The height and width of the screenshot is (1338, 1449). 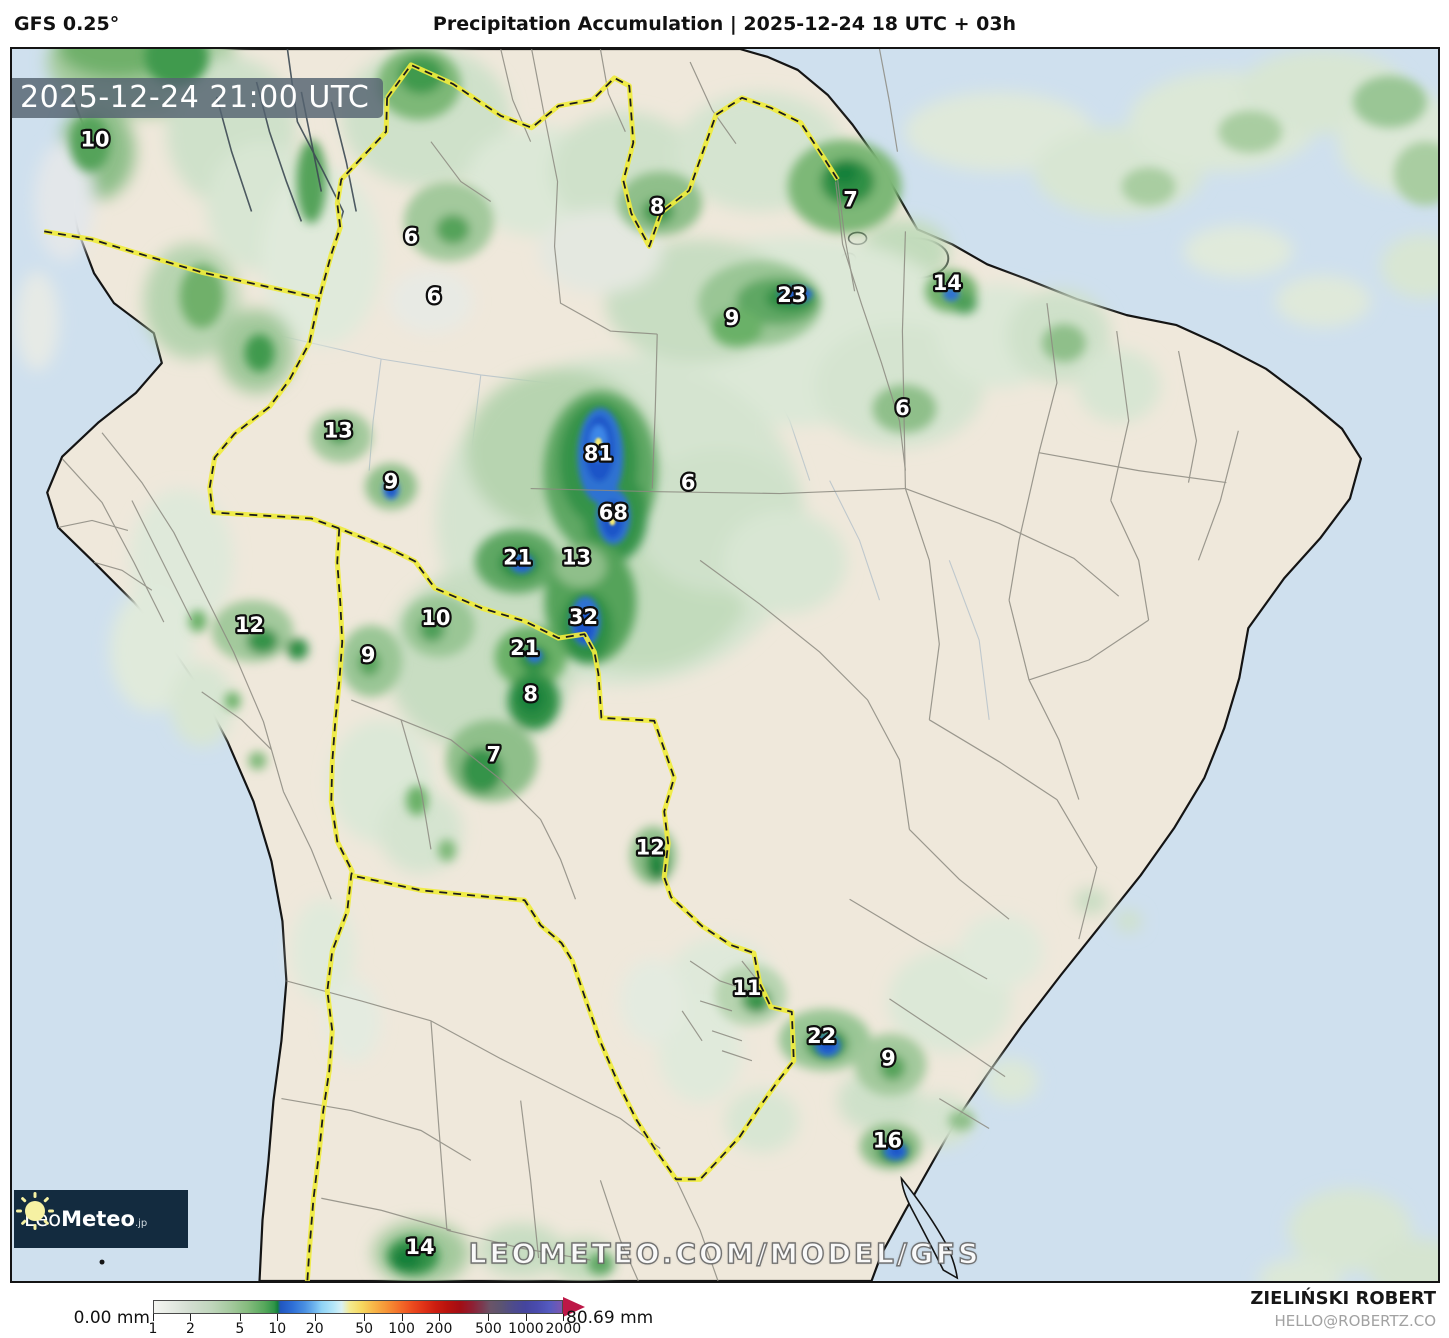 I want to click on legend-tick-label: 100, so click(x=401, y=1329).